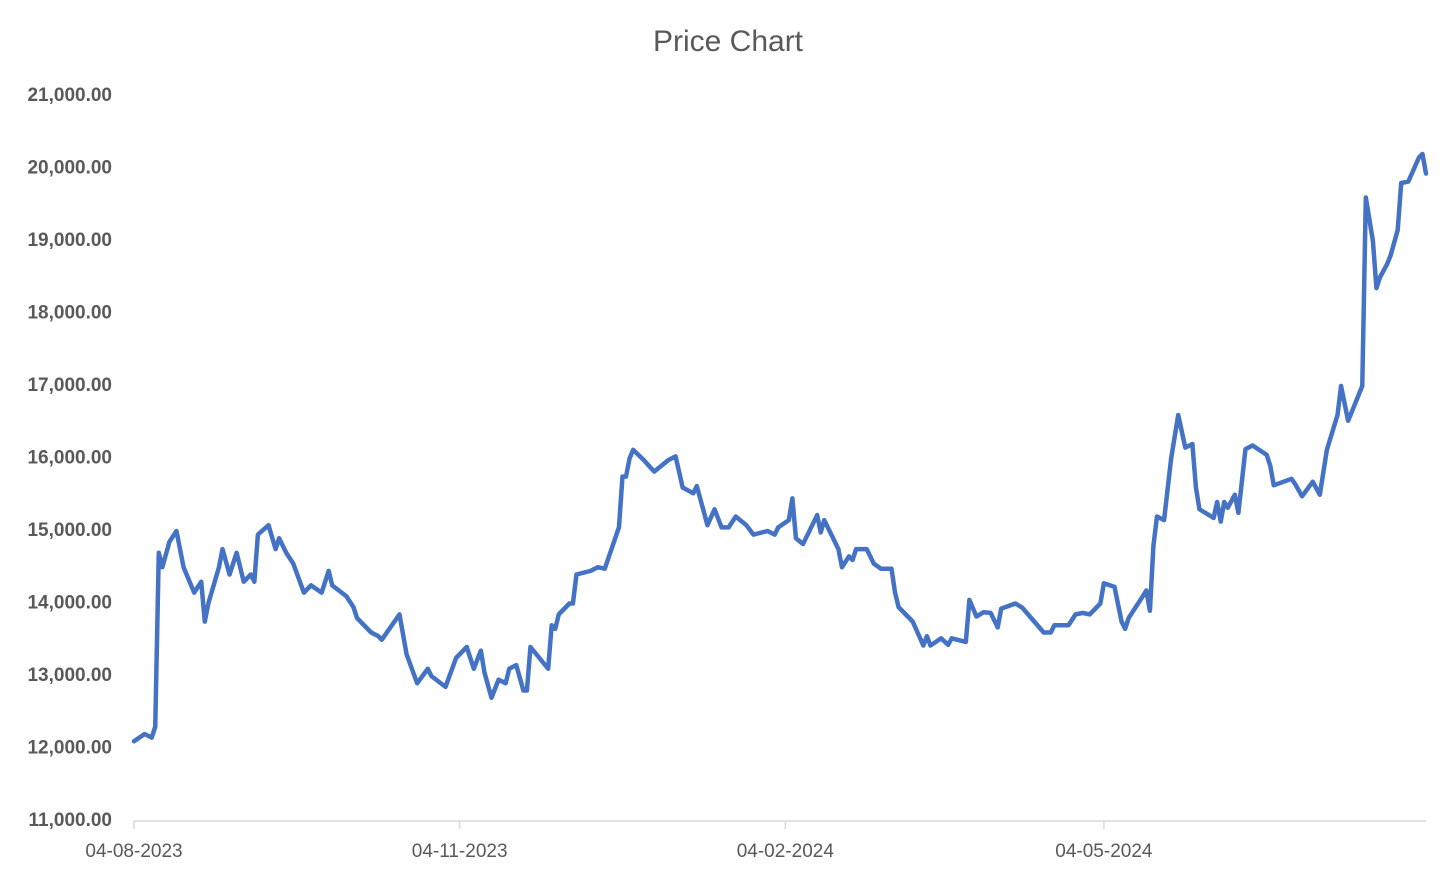 Image resolution: width=1456 pixels, height=882 pixels. What do you see at coordinates (69, 603) in the screenshot?
I see `y-tick-label: 14,000.00` at bounding box center [69, 603].